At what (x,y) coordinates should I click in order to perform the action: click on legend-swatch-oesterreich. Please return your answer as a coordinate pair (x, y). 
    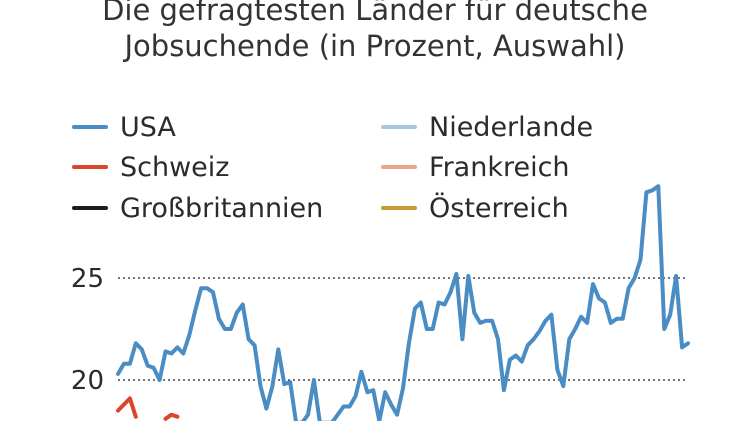
    Looking at the image, I should click on (399, 208).